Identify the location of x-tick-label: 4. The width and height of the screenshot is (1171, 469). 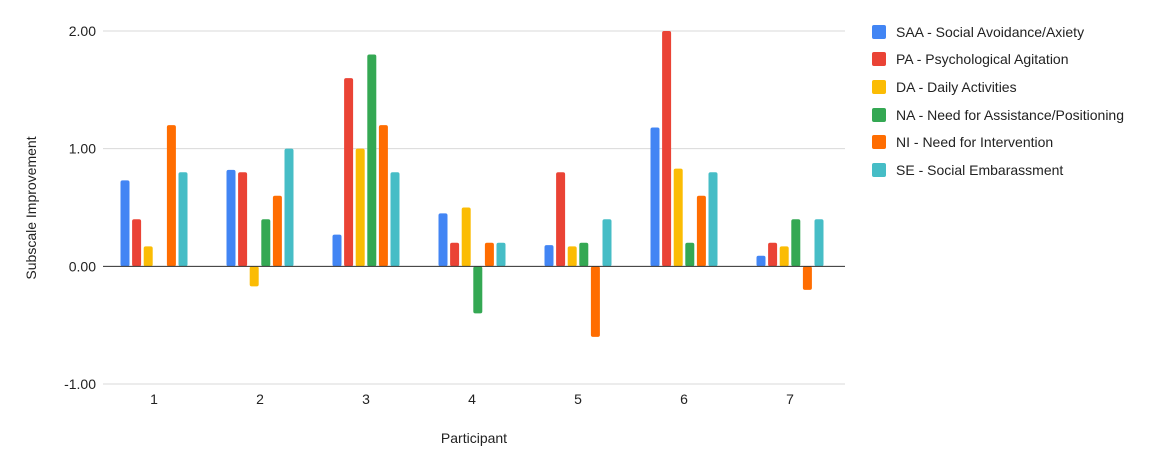
(472, 399).